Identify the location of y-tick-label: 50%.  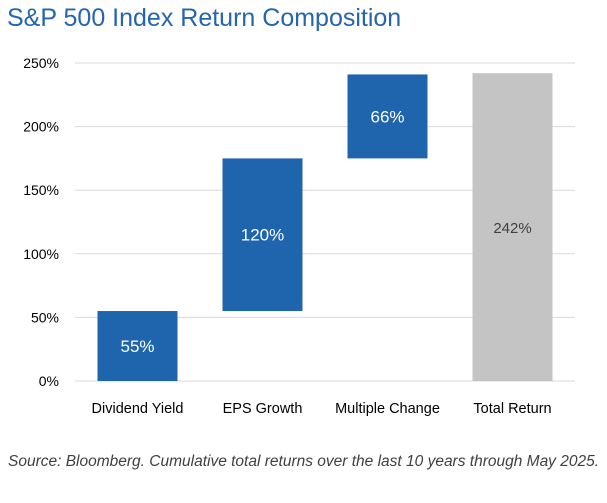
(45, 317).